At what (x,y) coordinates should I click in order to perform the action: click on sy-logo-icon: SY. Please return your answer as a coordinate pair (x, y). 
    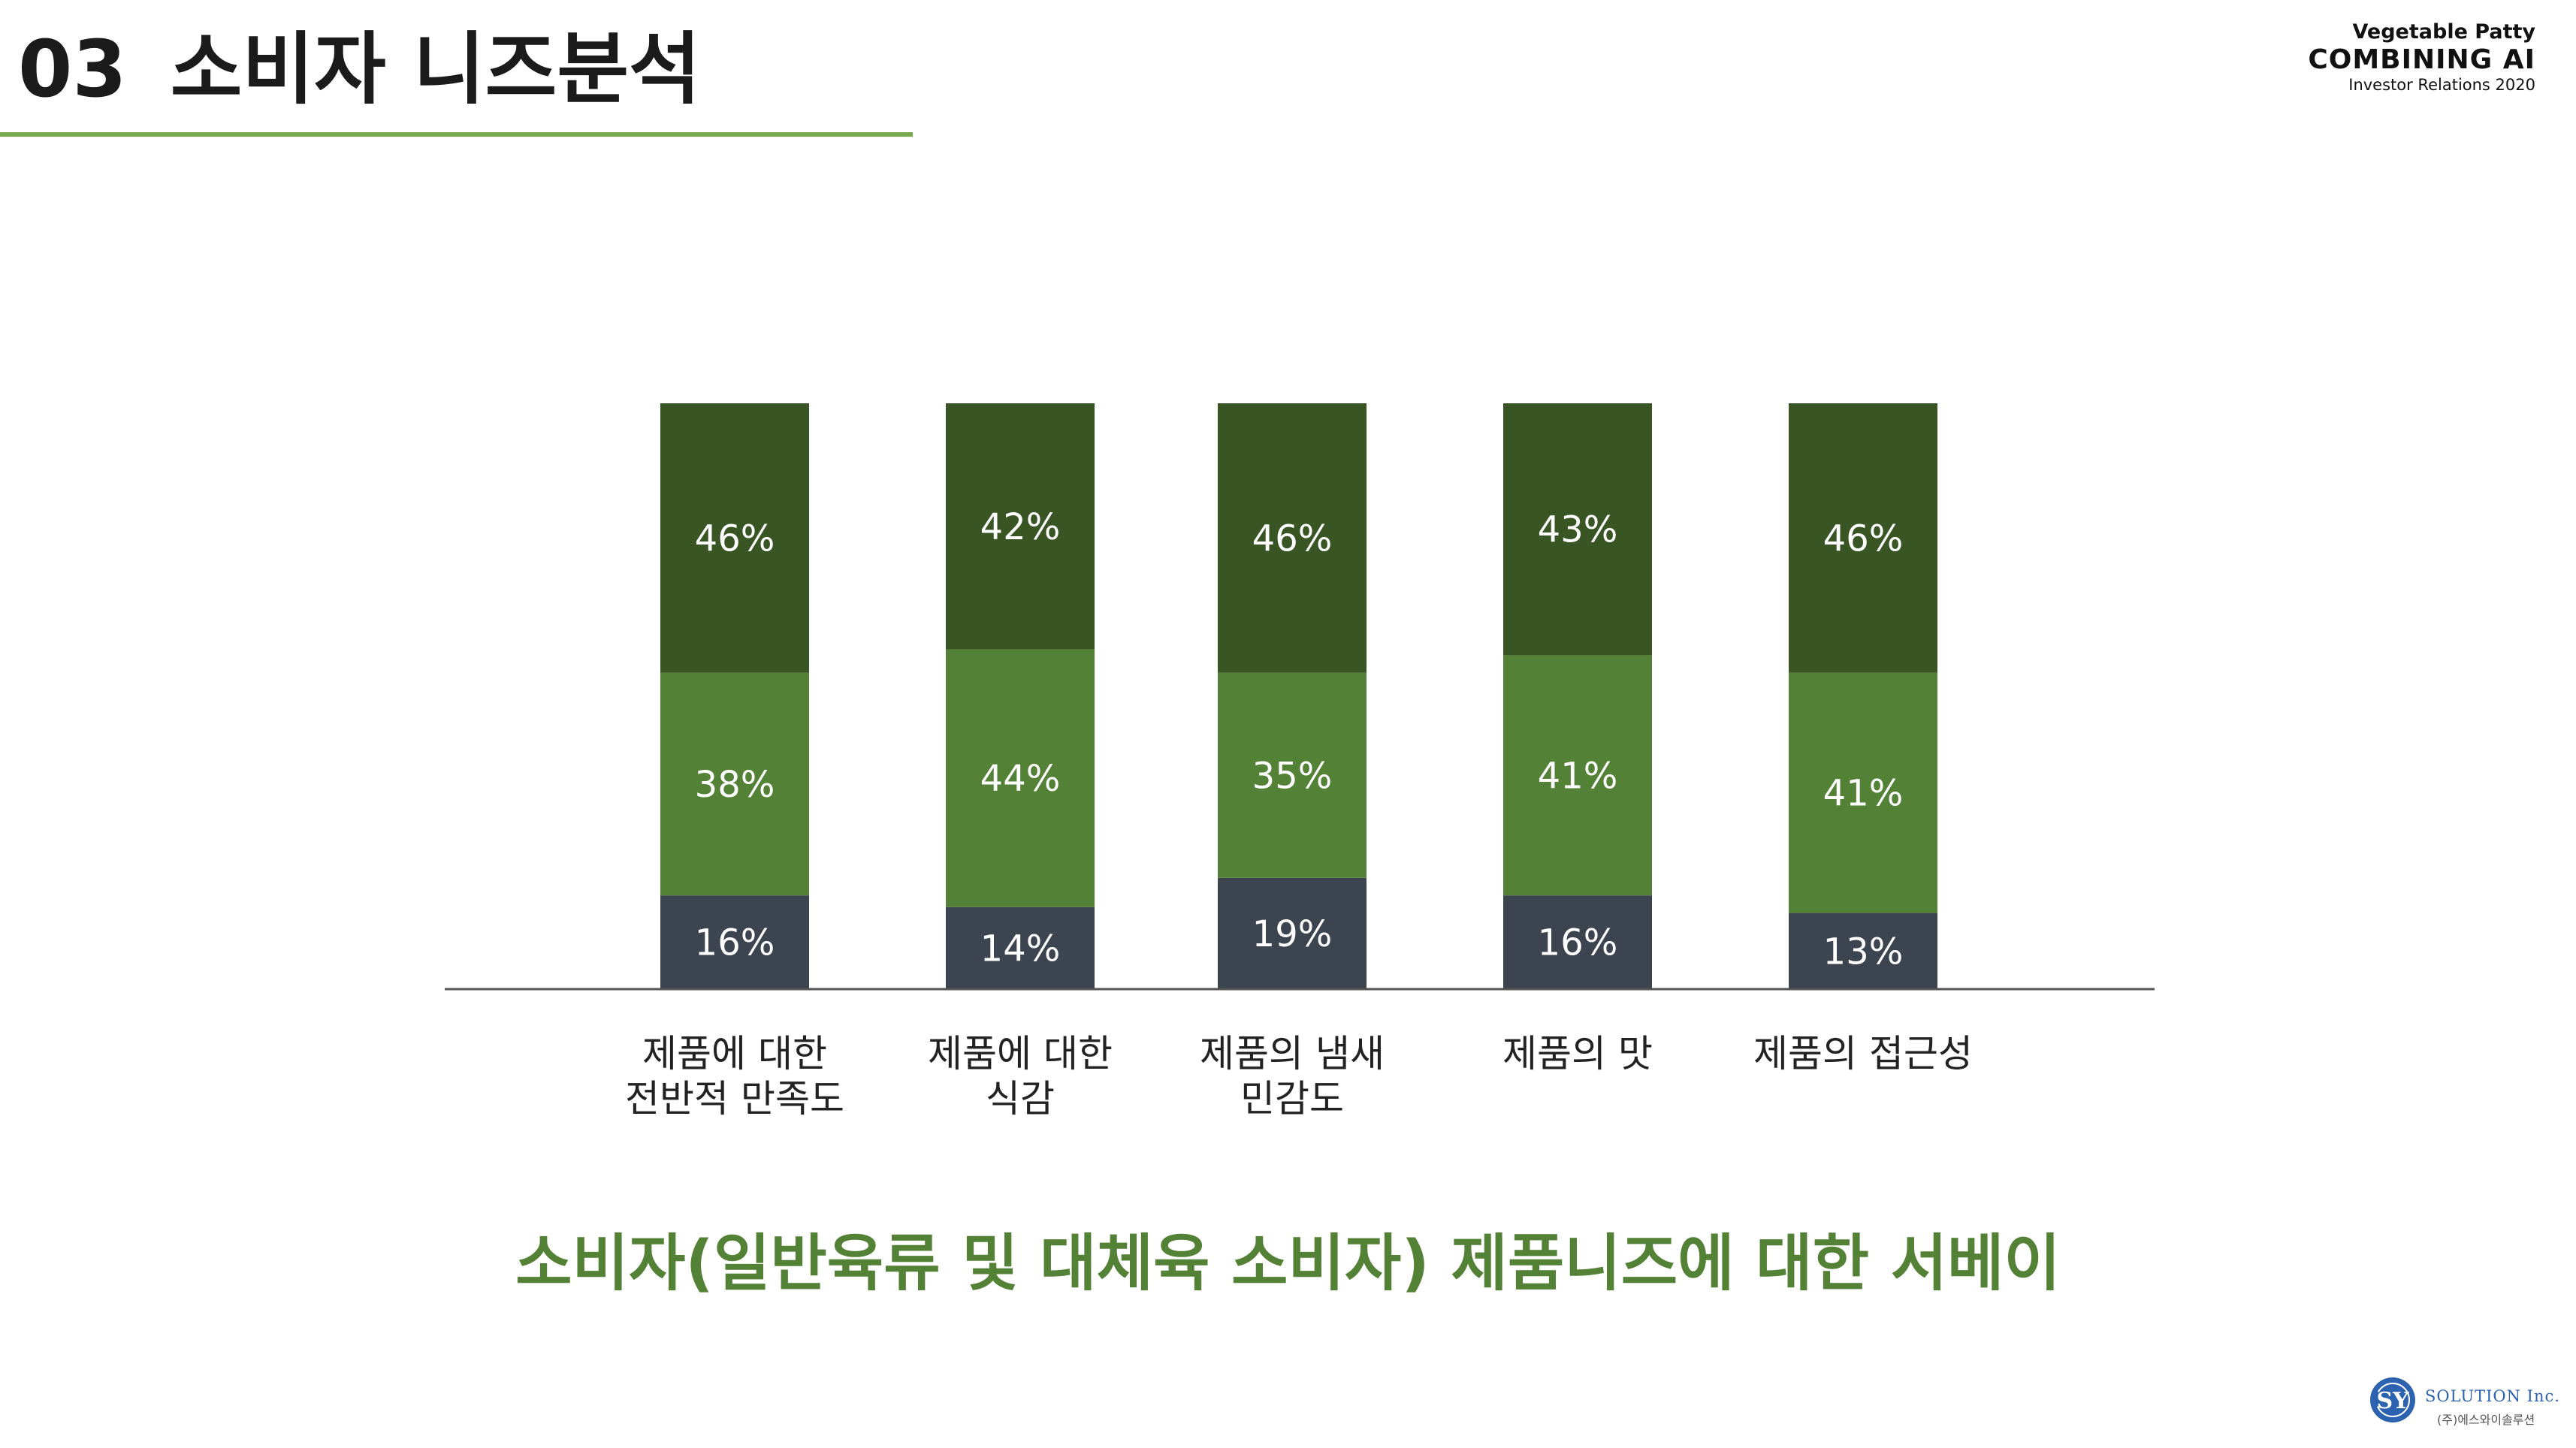
    Looking at the image, I should click on (2392, 1399).